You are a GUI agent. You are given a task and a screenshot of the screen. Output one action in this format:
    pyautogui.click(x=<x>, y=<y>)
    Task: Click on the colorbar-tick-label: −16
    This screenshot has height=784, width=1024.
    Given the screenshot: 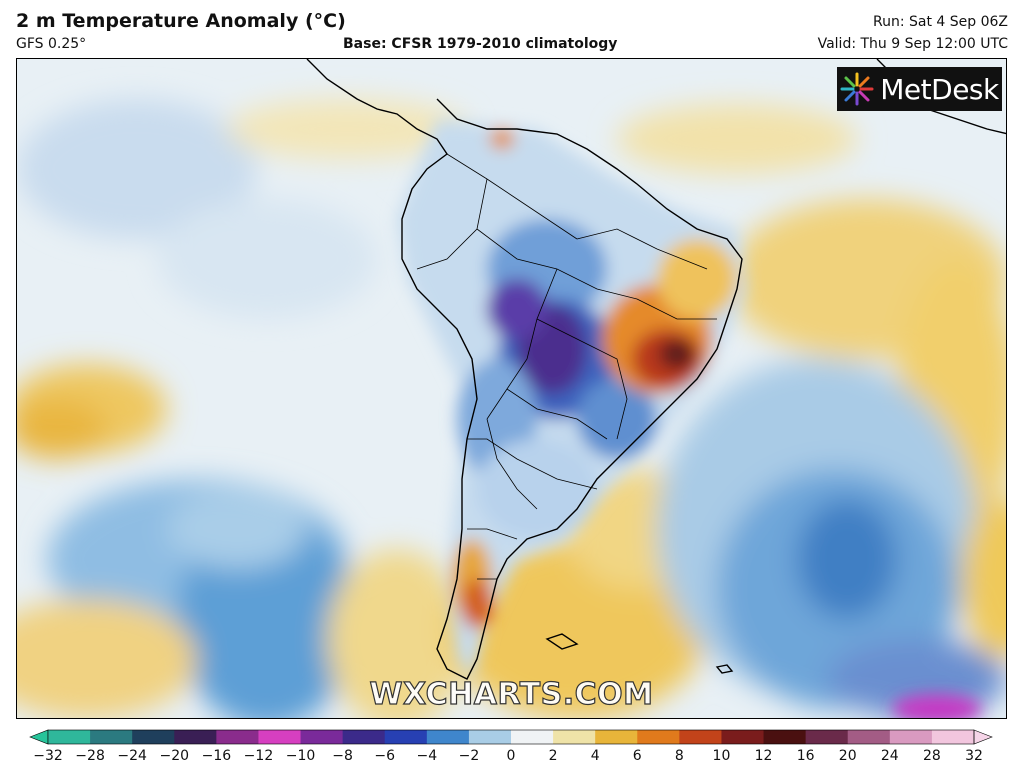 What is the action you would take?
    pyautogui.click(x=216, y=756)
    